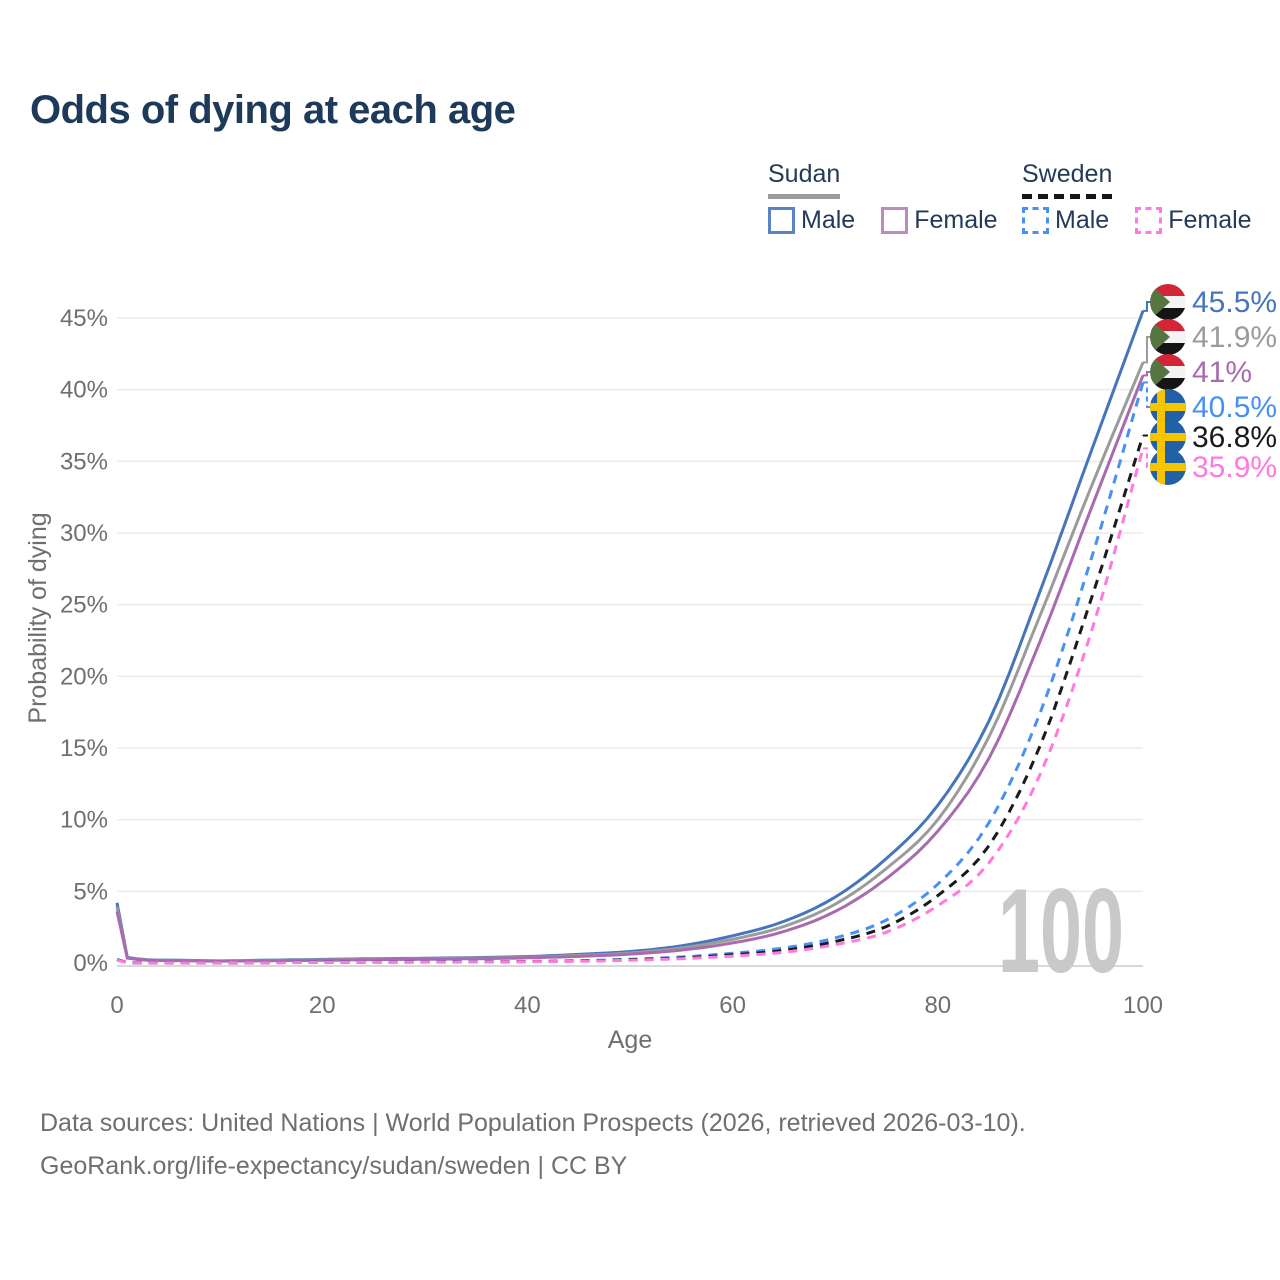 This screenshot has width=1280, height=1280. I want to click on y-tick-label: 10%, so click(84, 820).